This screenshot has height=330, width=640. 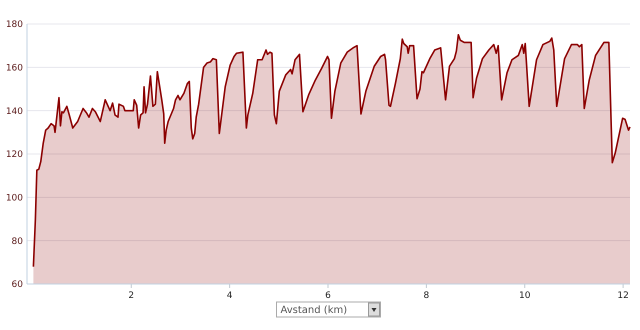 What do you see at coordinates (525, 296) in the screenshot?
I see `x-tick-label: 10` at bounding box center [525, 296].